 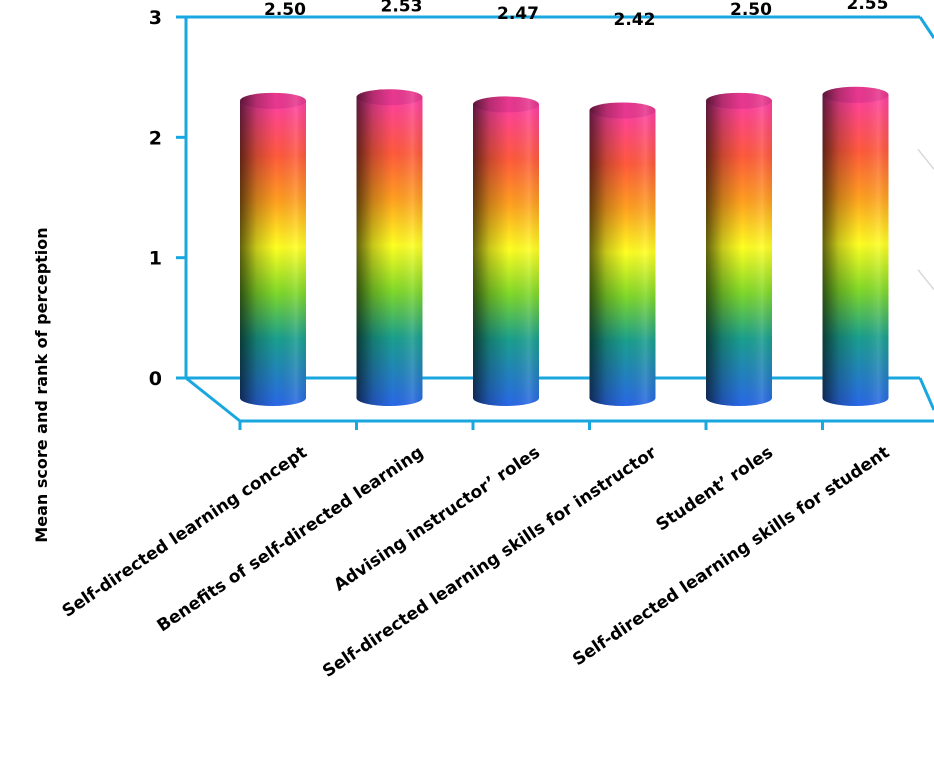 I want to click on x-tick-label: Advising instructor’ roles, so click(x=436, y=519).